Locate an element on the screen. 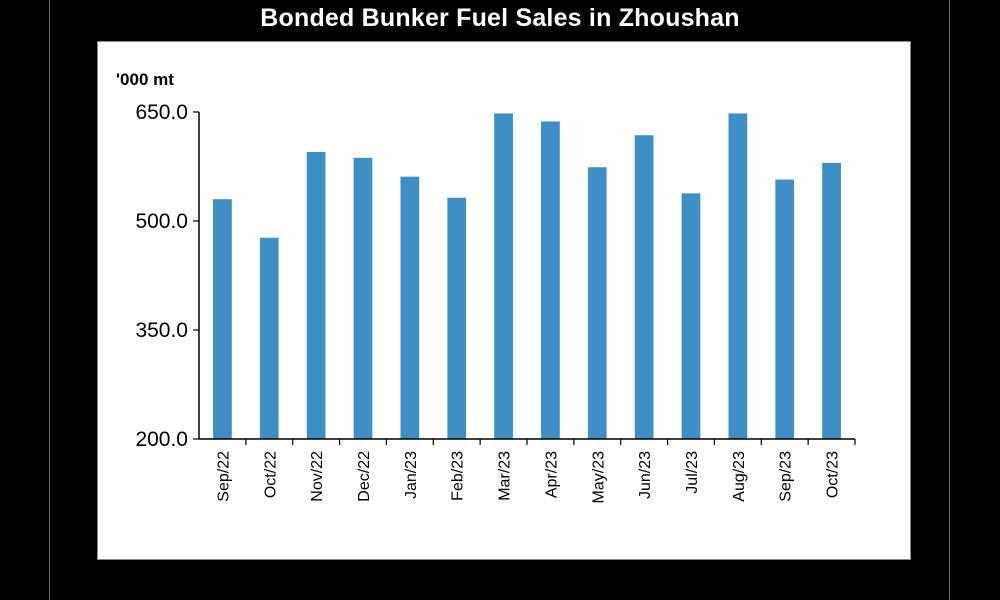 This screenshot has width=1000, height=600. x-tick-label: Jan/23 is located at coordinates (411, 475).